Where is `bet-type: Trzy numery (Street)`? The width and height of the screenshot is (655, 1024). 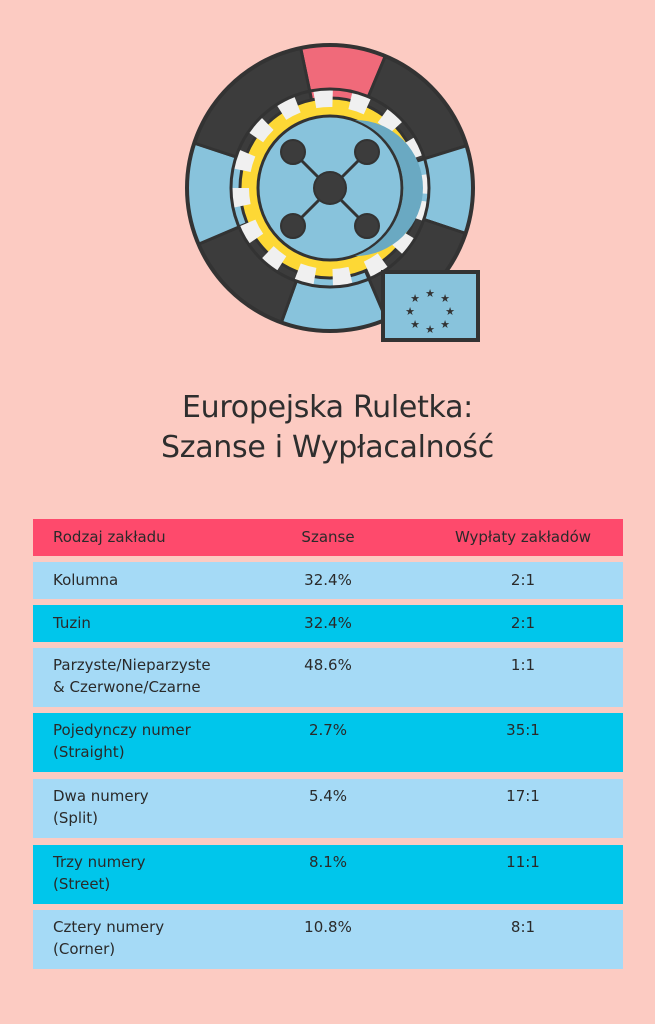 bet-type: Trzy numery (Street) is located at coordinates (99, 873).